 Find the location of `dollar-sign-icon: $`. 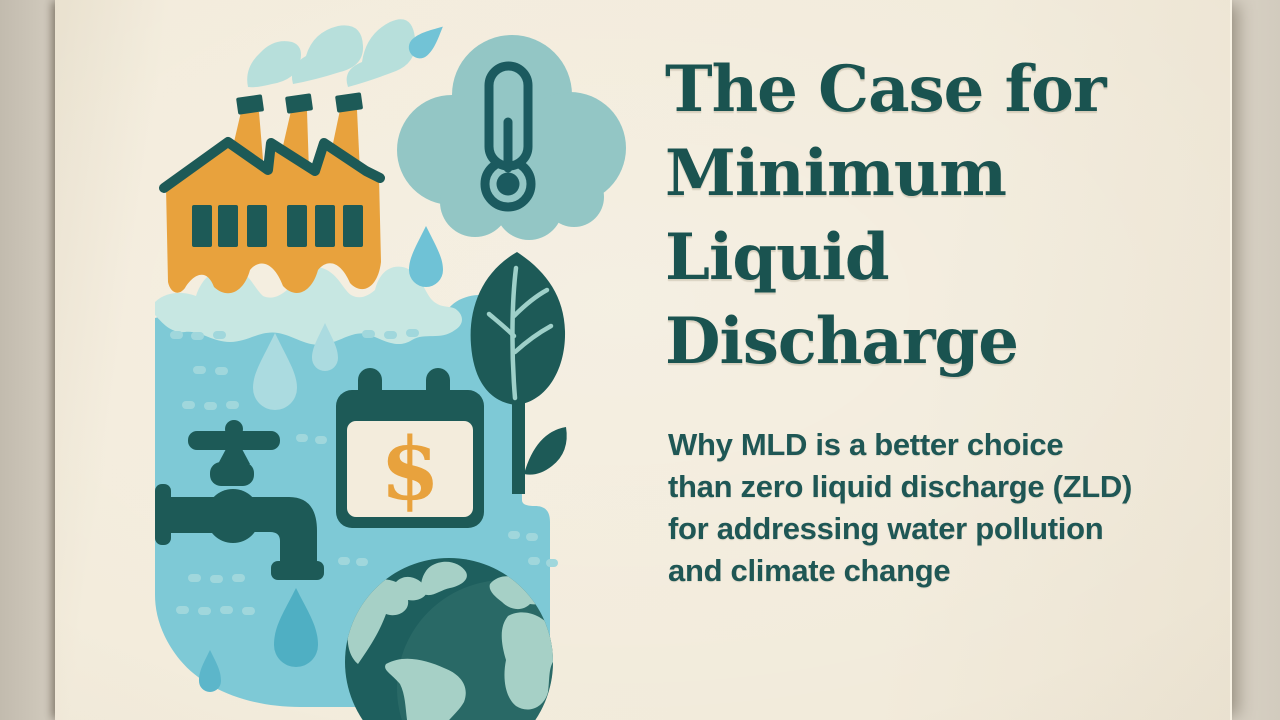

dollar-sign-icon: $ is located at coordinates (410, 469).